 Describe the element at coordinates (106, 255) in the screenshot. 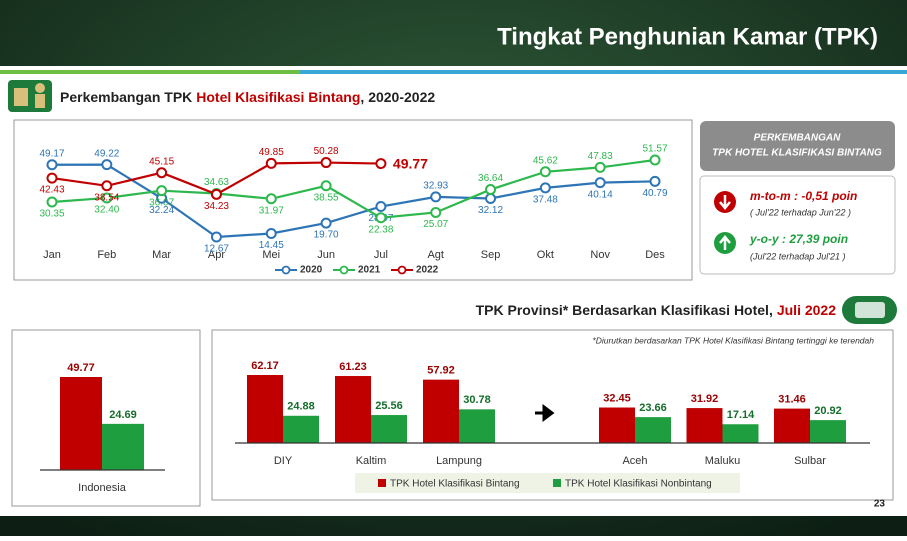

I see `x-tick-label: Feb` at that location.